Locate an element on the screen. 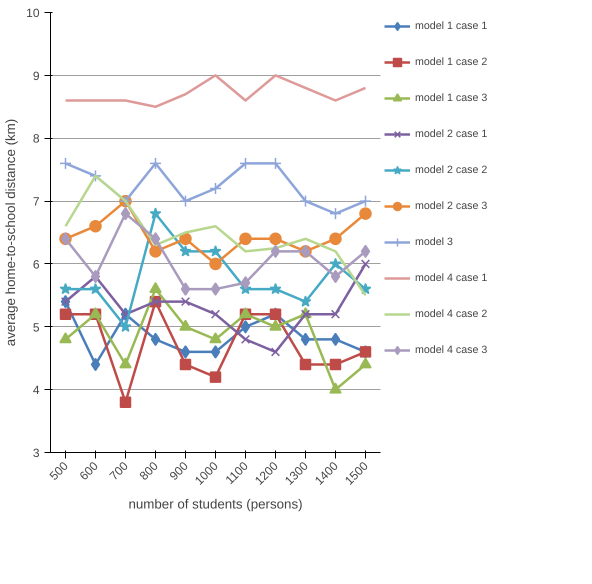 Image resolution: width=592 pixels, height=584 pixels. x-tick-label: 800 is located at coordinates (149, 470).